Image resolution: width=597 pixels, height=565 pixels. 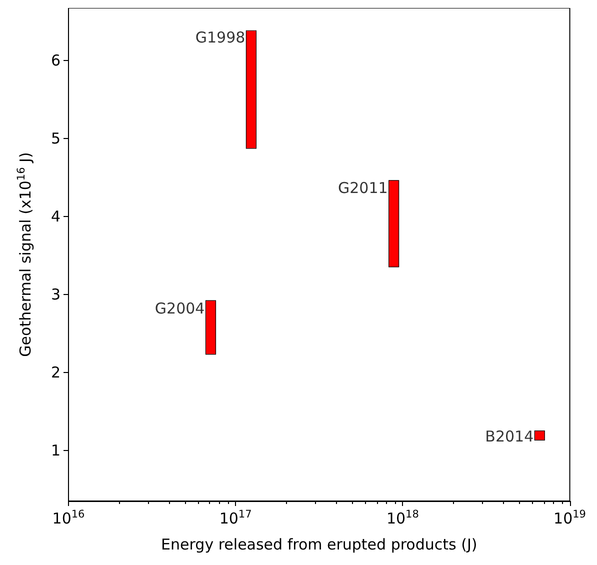 What do you see at coordinates (55, 294) in the screenshot?
I see `y-tick-label: 3` at bounding box center [55, 294].